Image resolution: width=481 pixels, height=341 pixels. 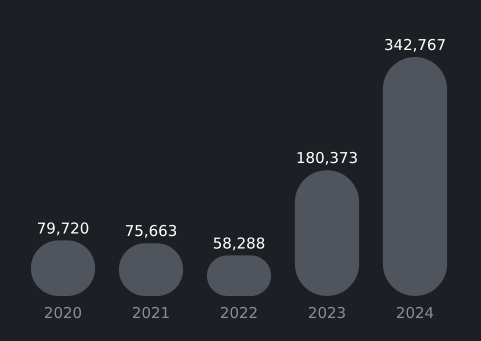 I want to click on x-tick-label: 2022, so click(x=239, y=313).